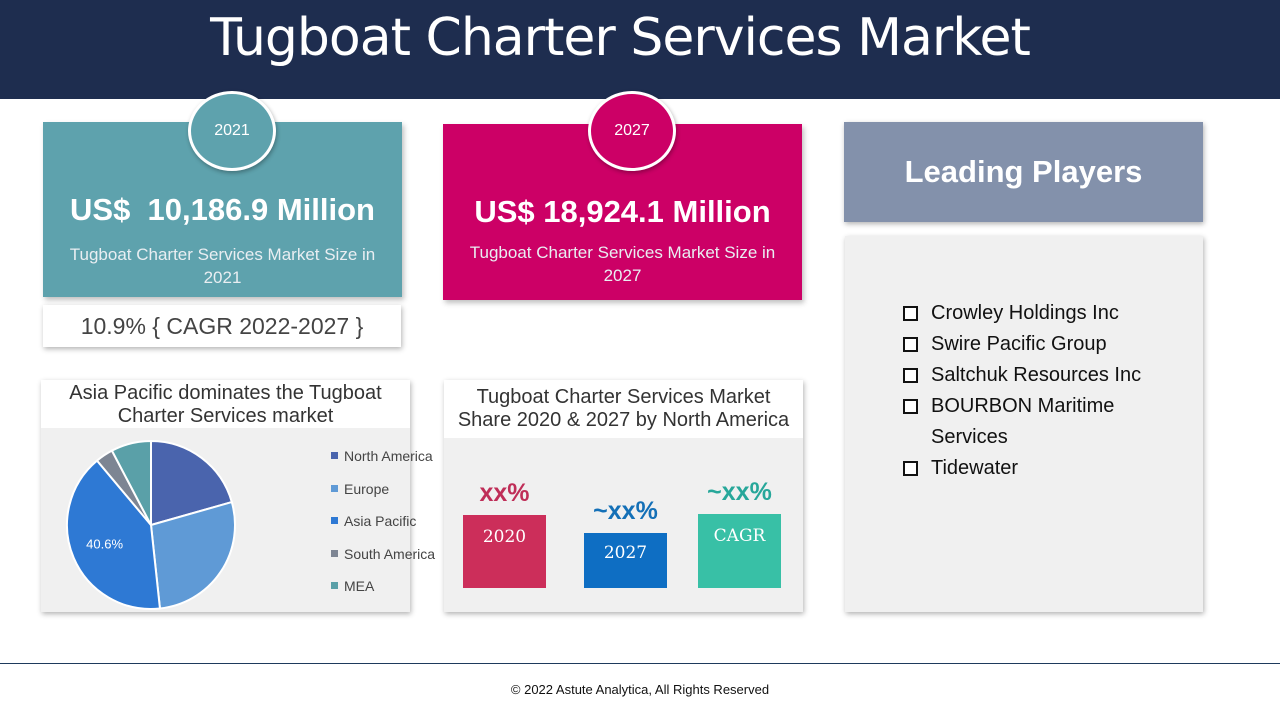  I want to click on pie-slice-north-america, so click(192, 483).